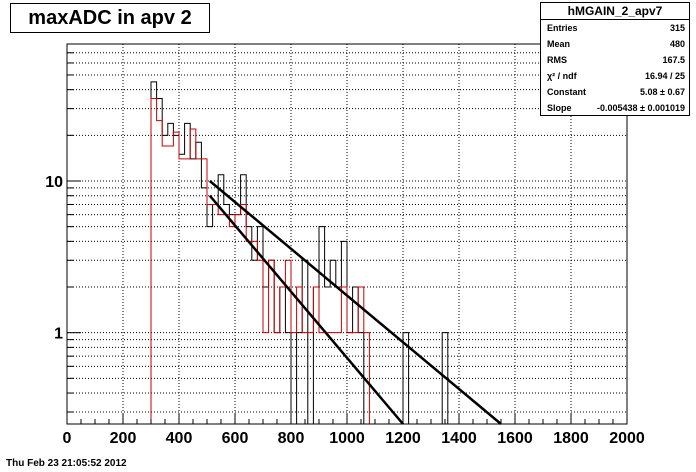  I want to click on stats-row-mean: Mean 480, so click(615, 44).